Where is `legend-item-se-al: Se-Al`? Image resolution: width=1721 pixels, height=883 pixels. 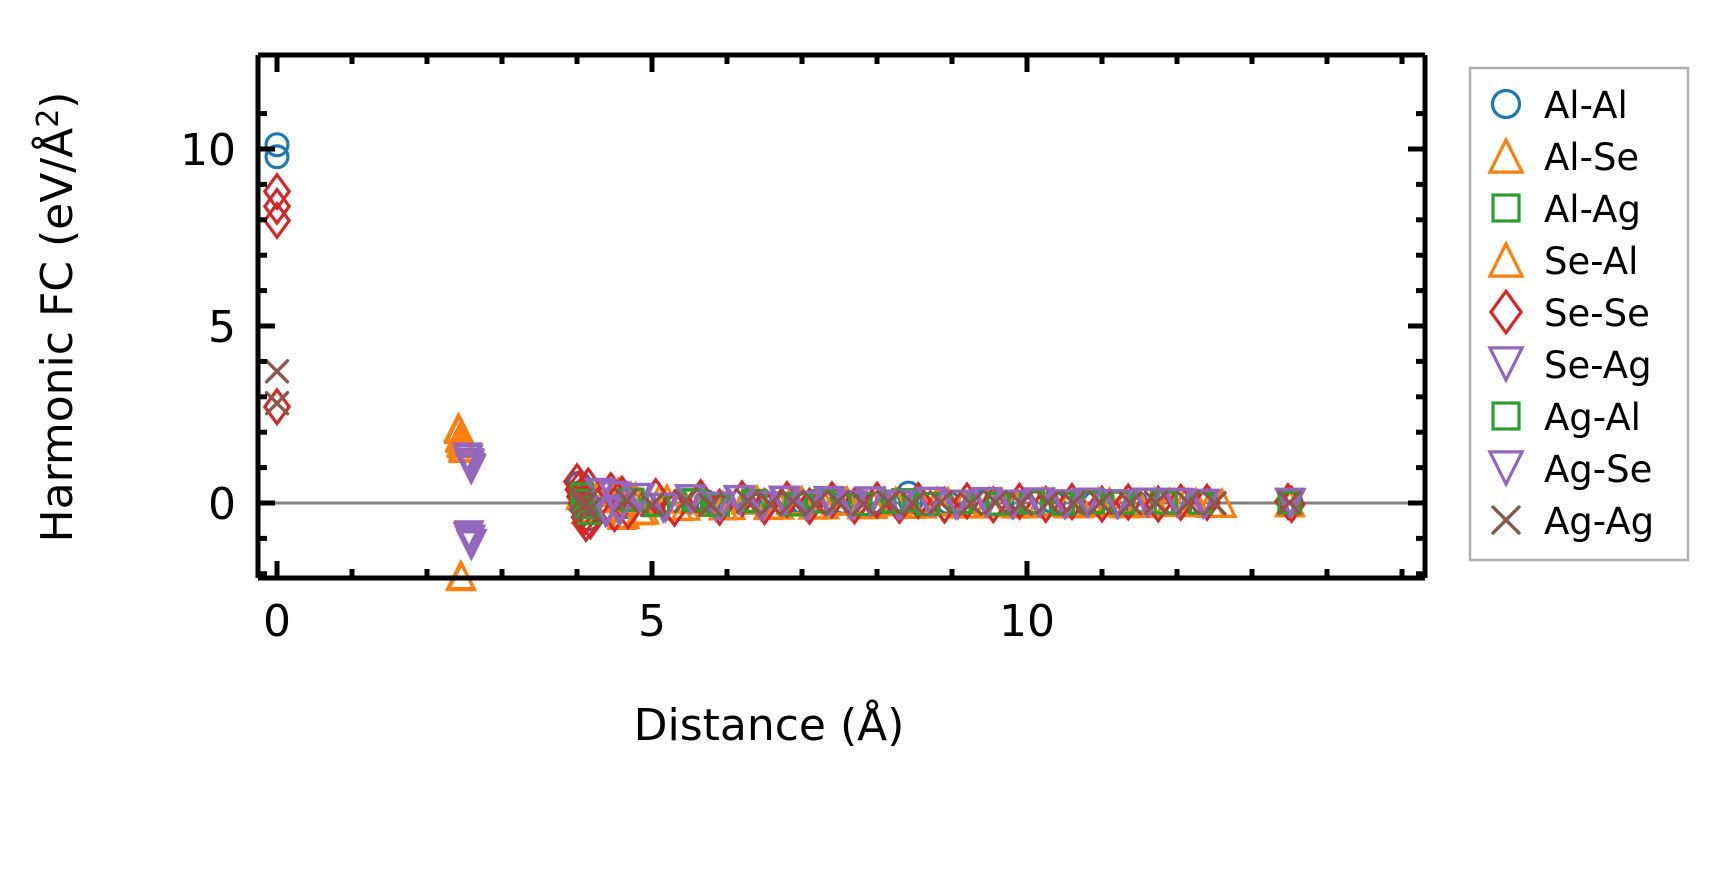 legend-item-se-al: Se-Al is located at coordinates (1563, 261).